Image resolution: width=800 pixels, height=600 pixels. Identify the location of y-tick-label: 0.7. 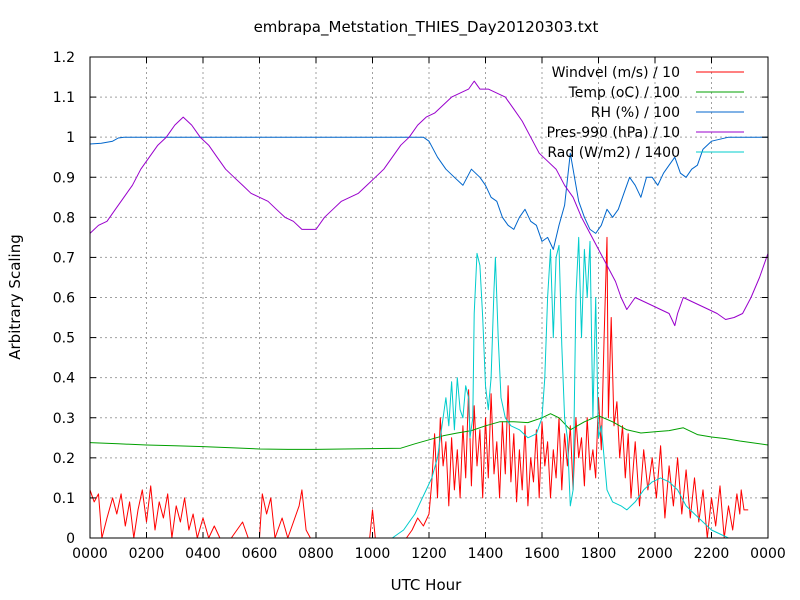
(64, 258).